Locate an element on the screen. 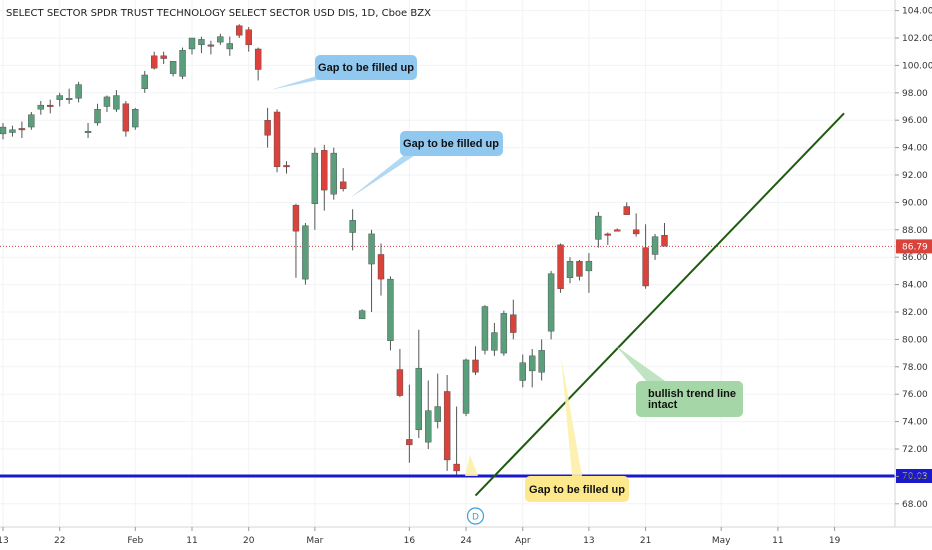  y-tick-label: 102.00 is located at coordinates (917, 39).